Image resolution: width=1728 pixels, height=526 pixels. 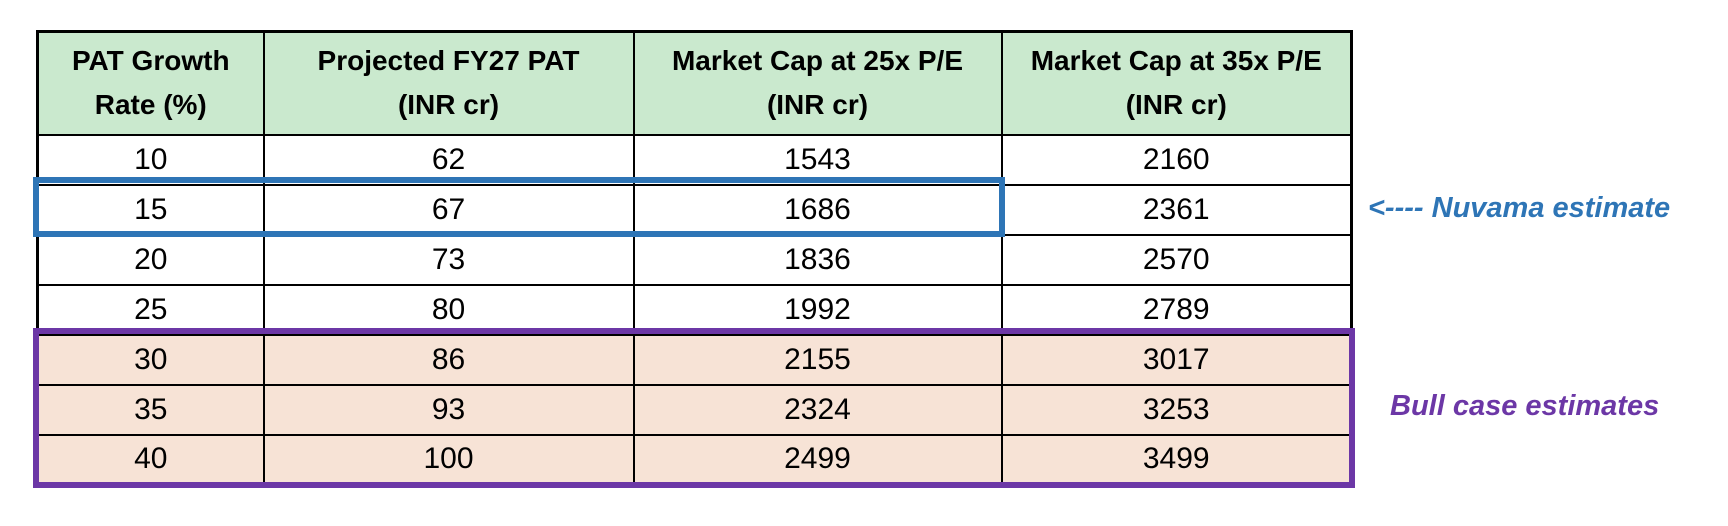 What do you see at coordinates (150, 105) in the screenshot?
I see `header-line: Rate (%)` at bounding box center [150, 105].